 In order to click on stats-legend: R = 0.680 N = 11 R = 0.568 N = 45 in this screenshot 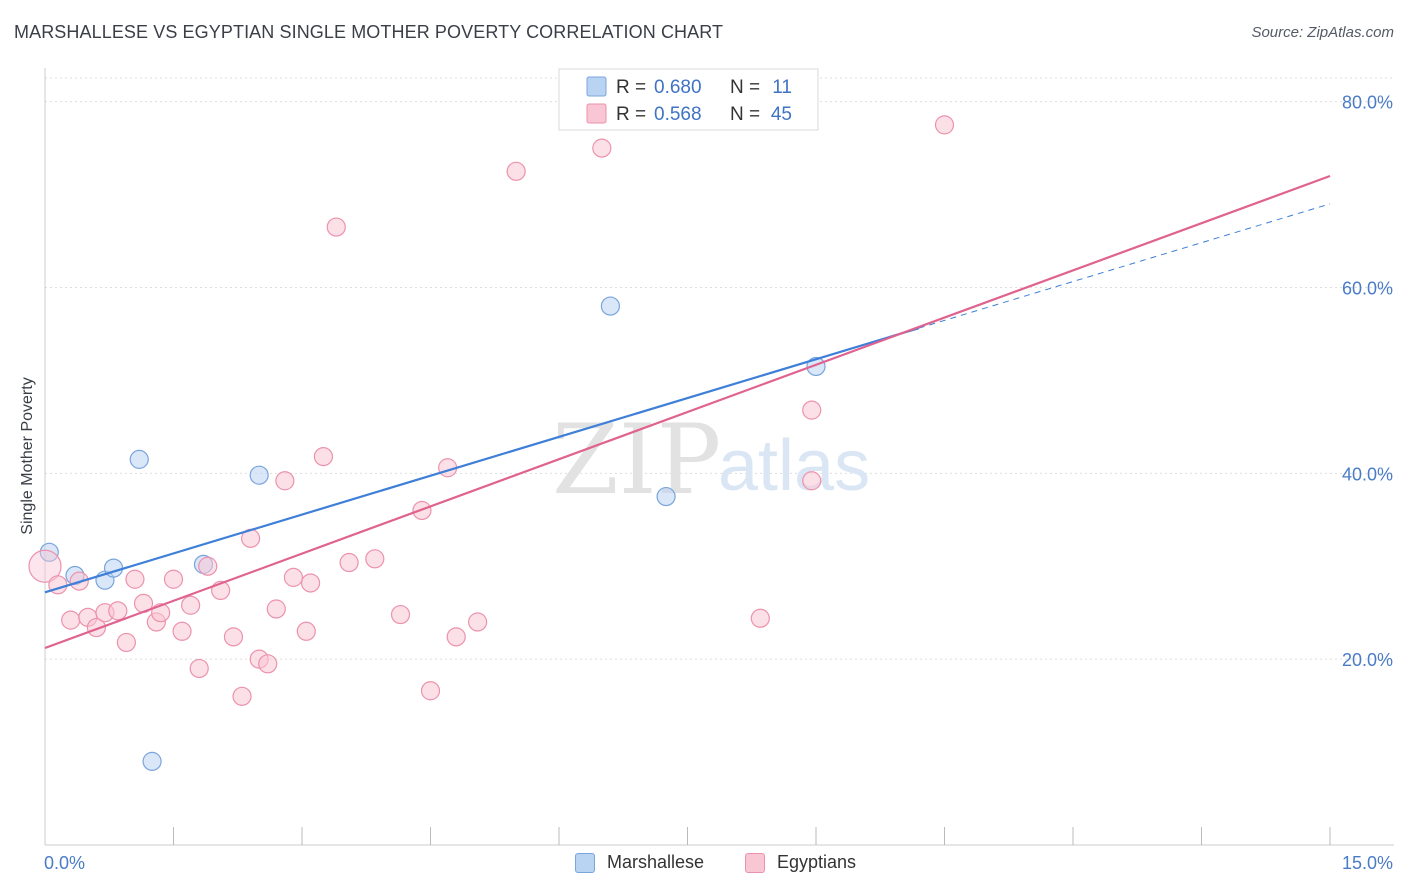, I will do `click(688, 99)`.